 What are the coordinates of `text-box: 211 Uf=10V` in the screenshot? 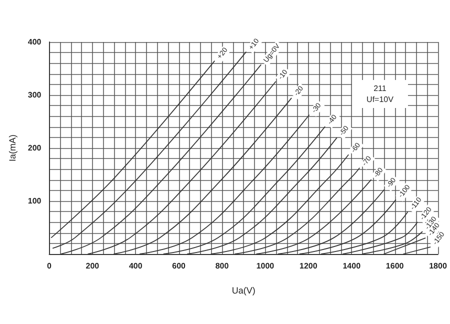 It's located at (380, 94).